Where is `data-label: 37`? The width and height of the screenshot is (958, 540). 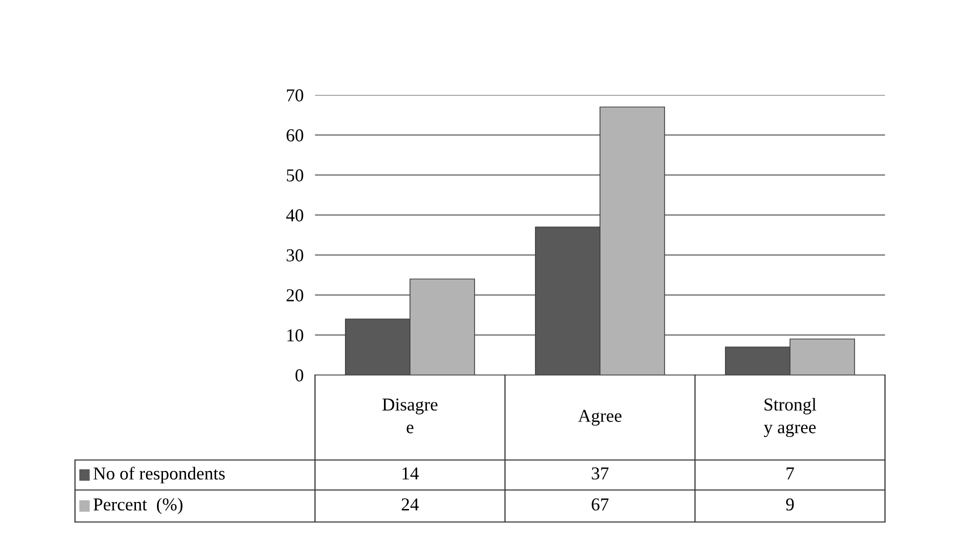 data-label: 37 is located at coordinates (600, 473).